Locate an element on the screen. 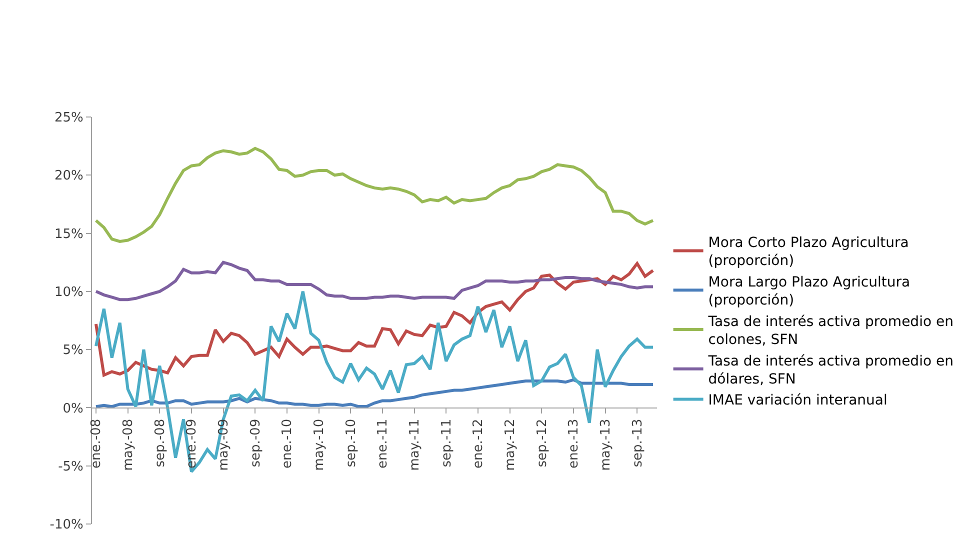 This screenshot has height=544, width=972. y-tick-label: 0% is located at coordinates (73, 408).